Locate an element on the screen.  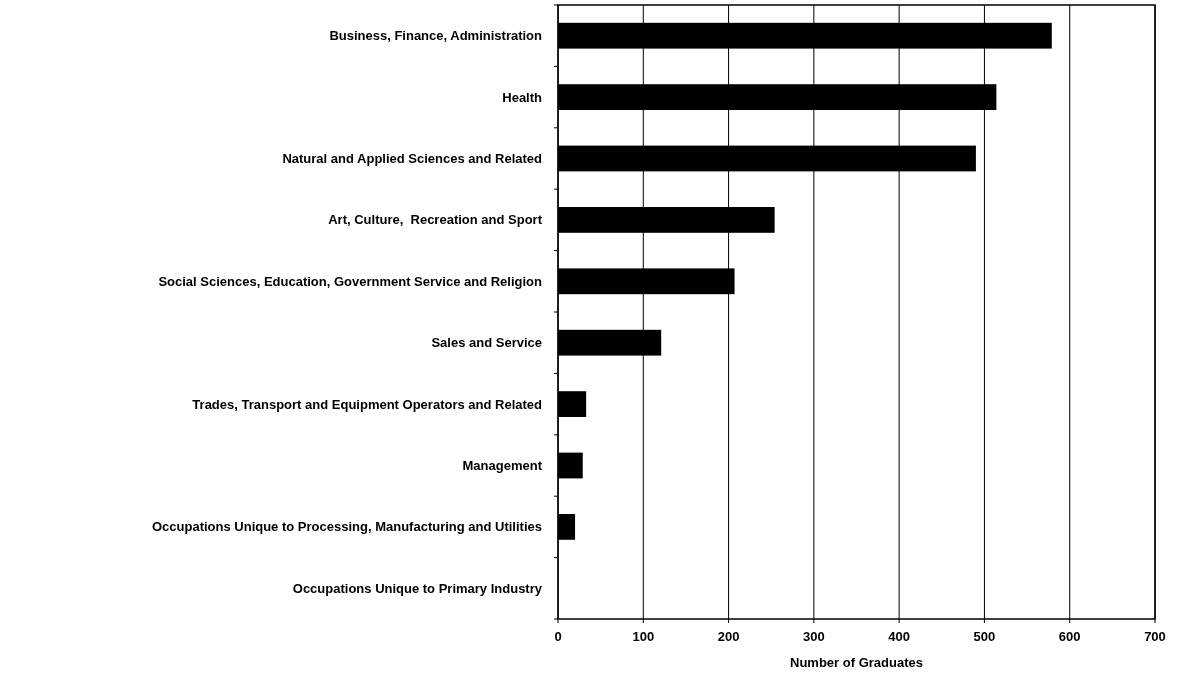
x-tick-label: 500 is located at coordinates (984, 636).